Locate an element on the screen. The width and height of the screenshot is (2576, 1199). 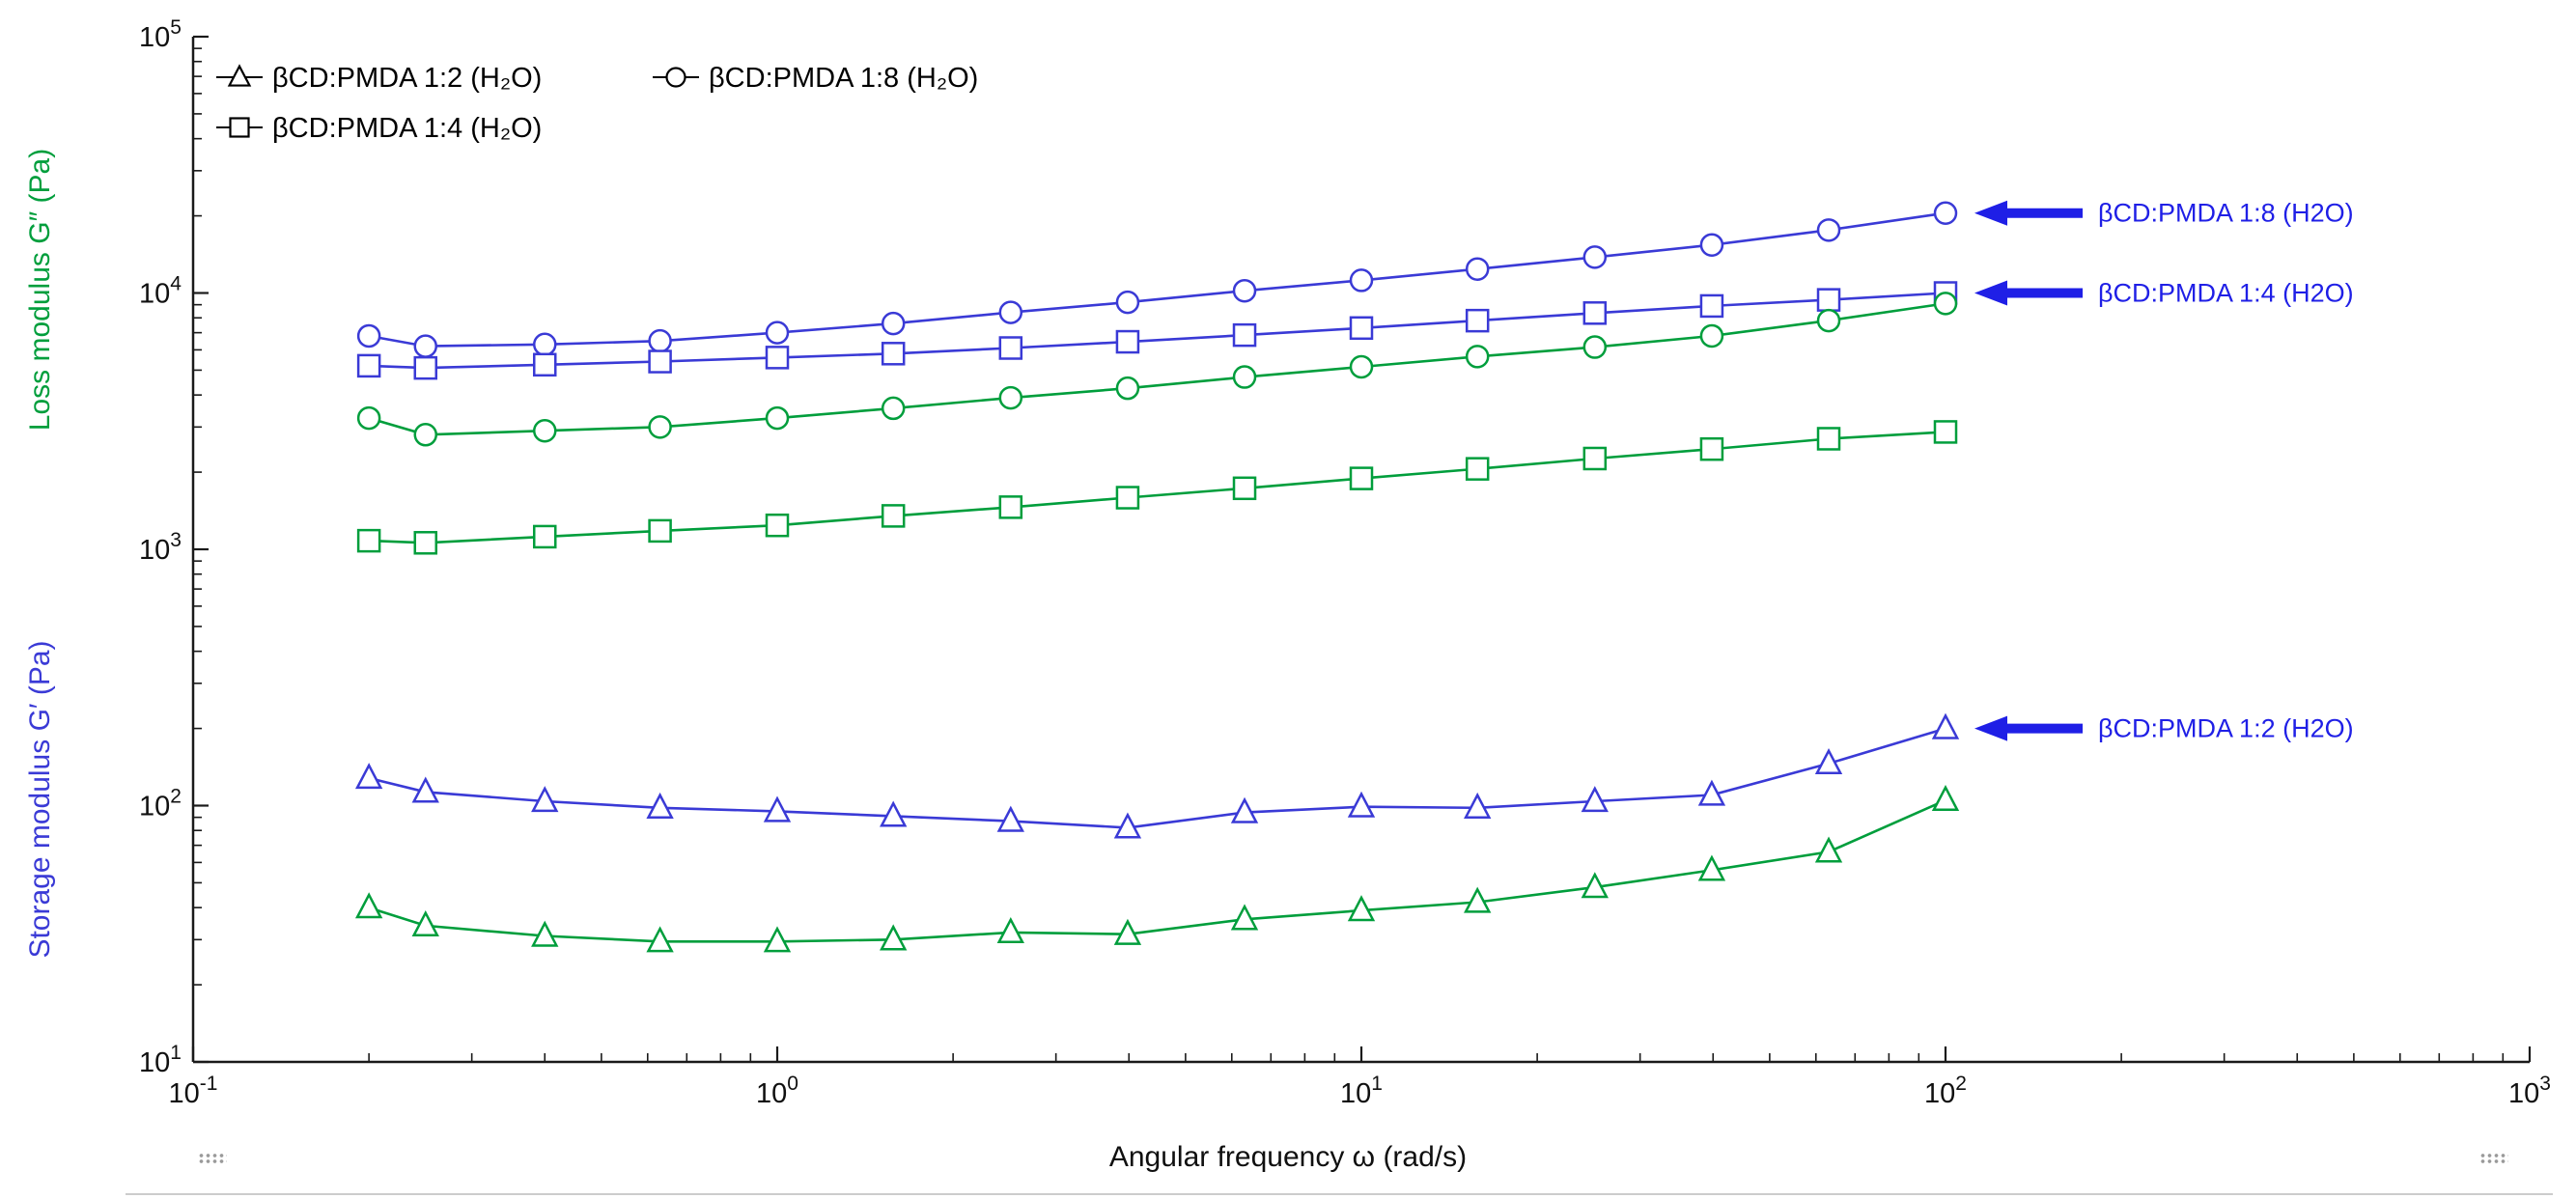
page-artifact-rule is located at coordinates (1340, 1194).